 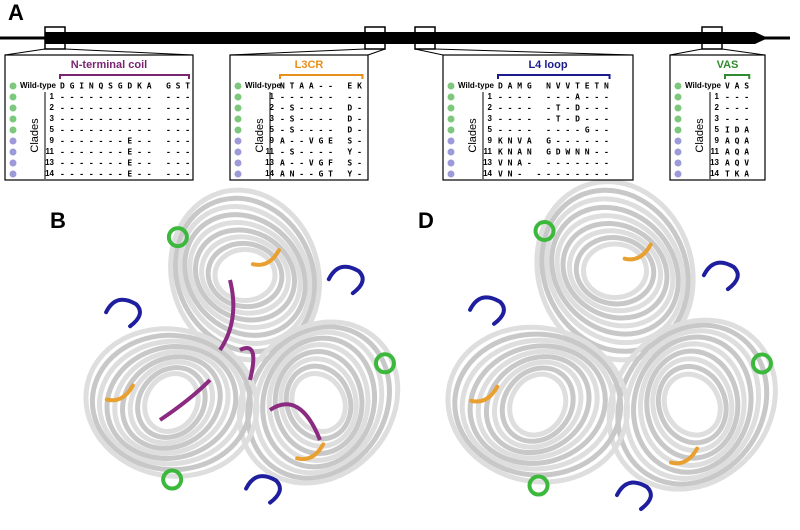 What do you see at coordinates (553, 163) in the screenshot?
I see `clade-sequence: V N A - - - - - - - -` at bounding box center [553, 163].